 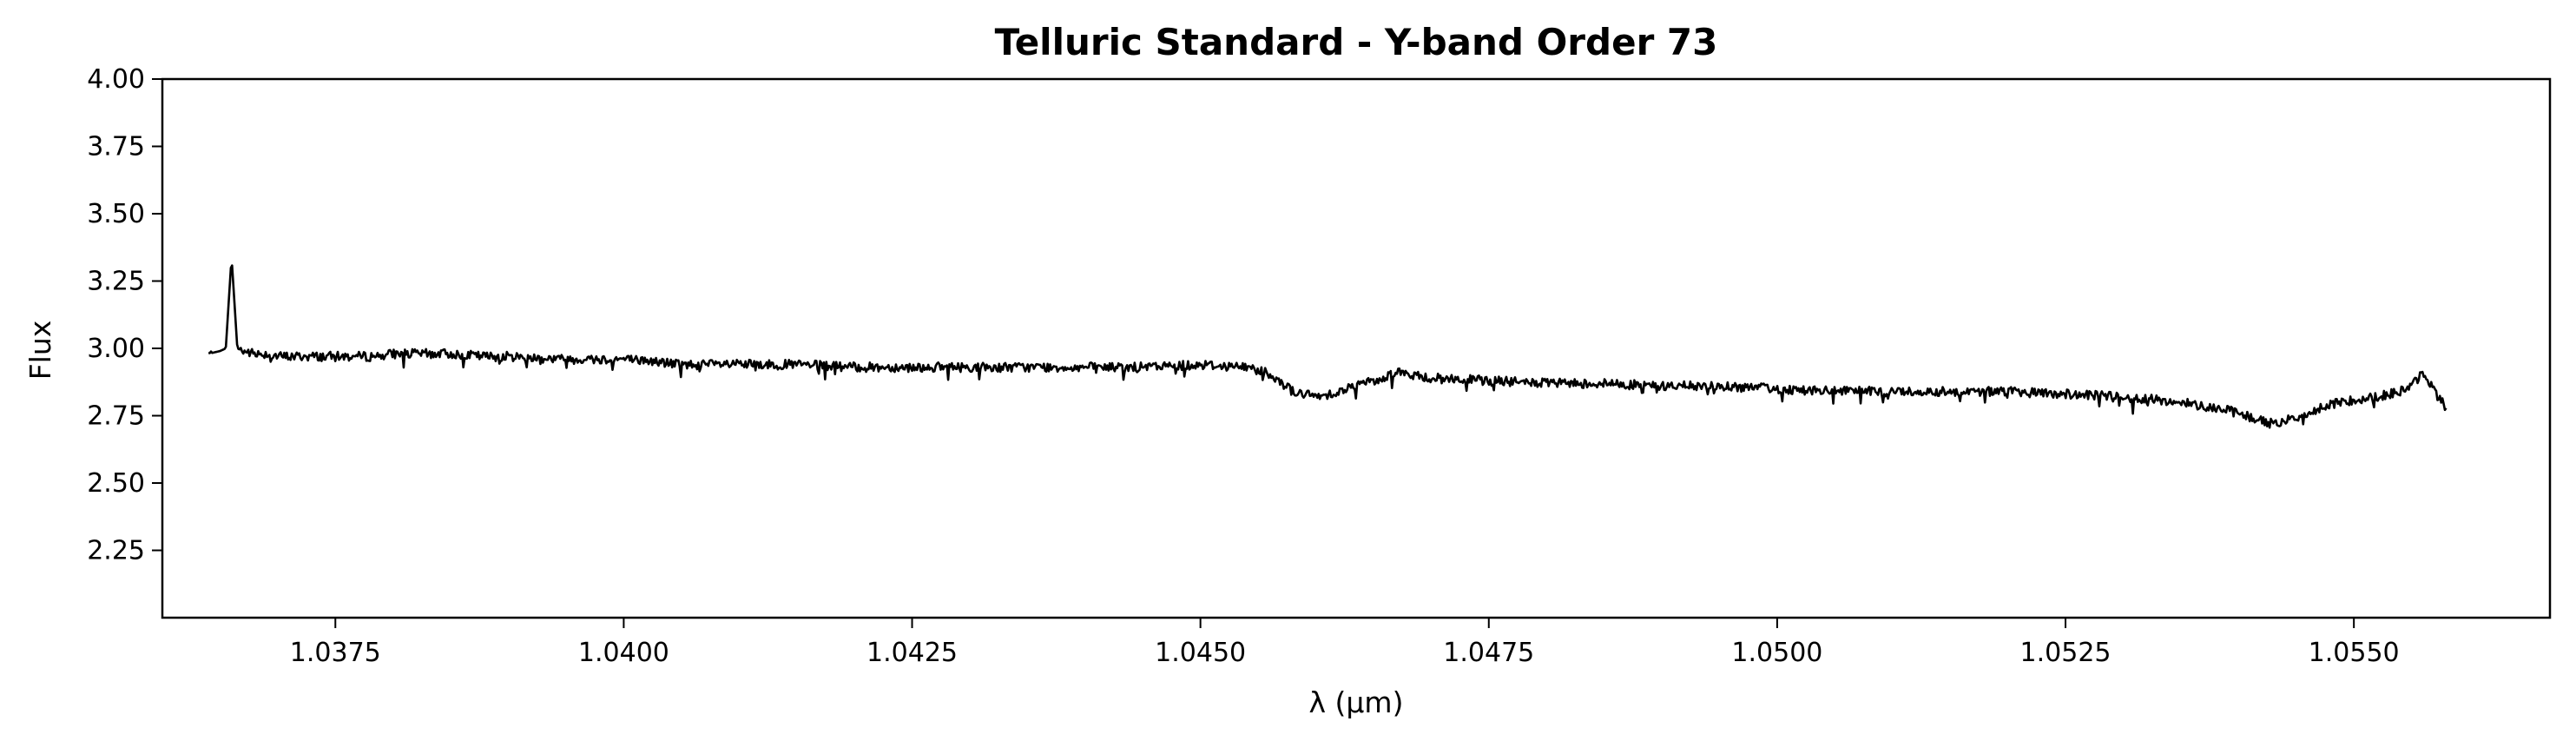 What do you see at coordinates (116, 484) in the screenshot?
I see `y-tick-label: 2.50` at bounding box center [116, 484].